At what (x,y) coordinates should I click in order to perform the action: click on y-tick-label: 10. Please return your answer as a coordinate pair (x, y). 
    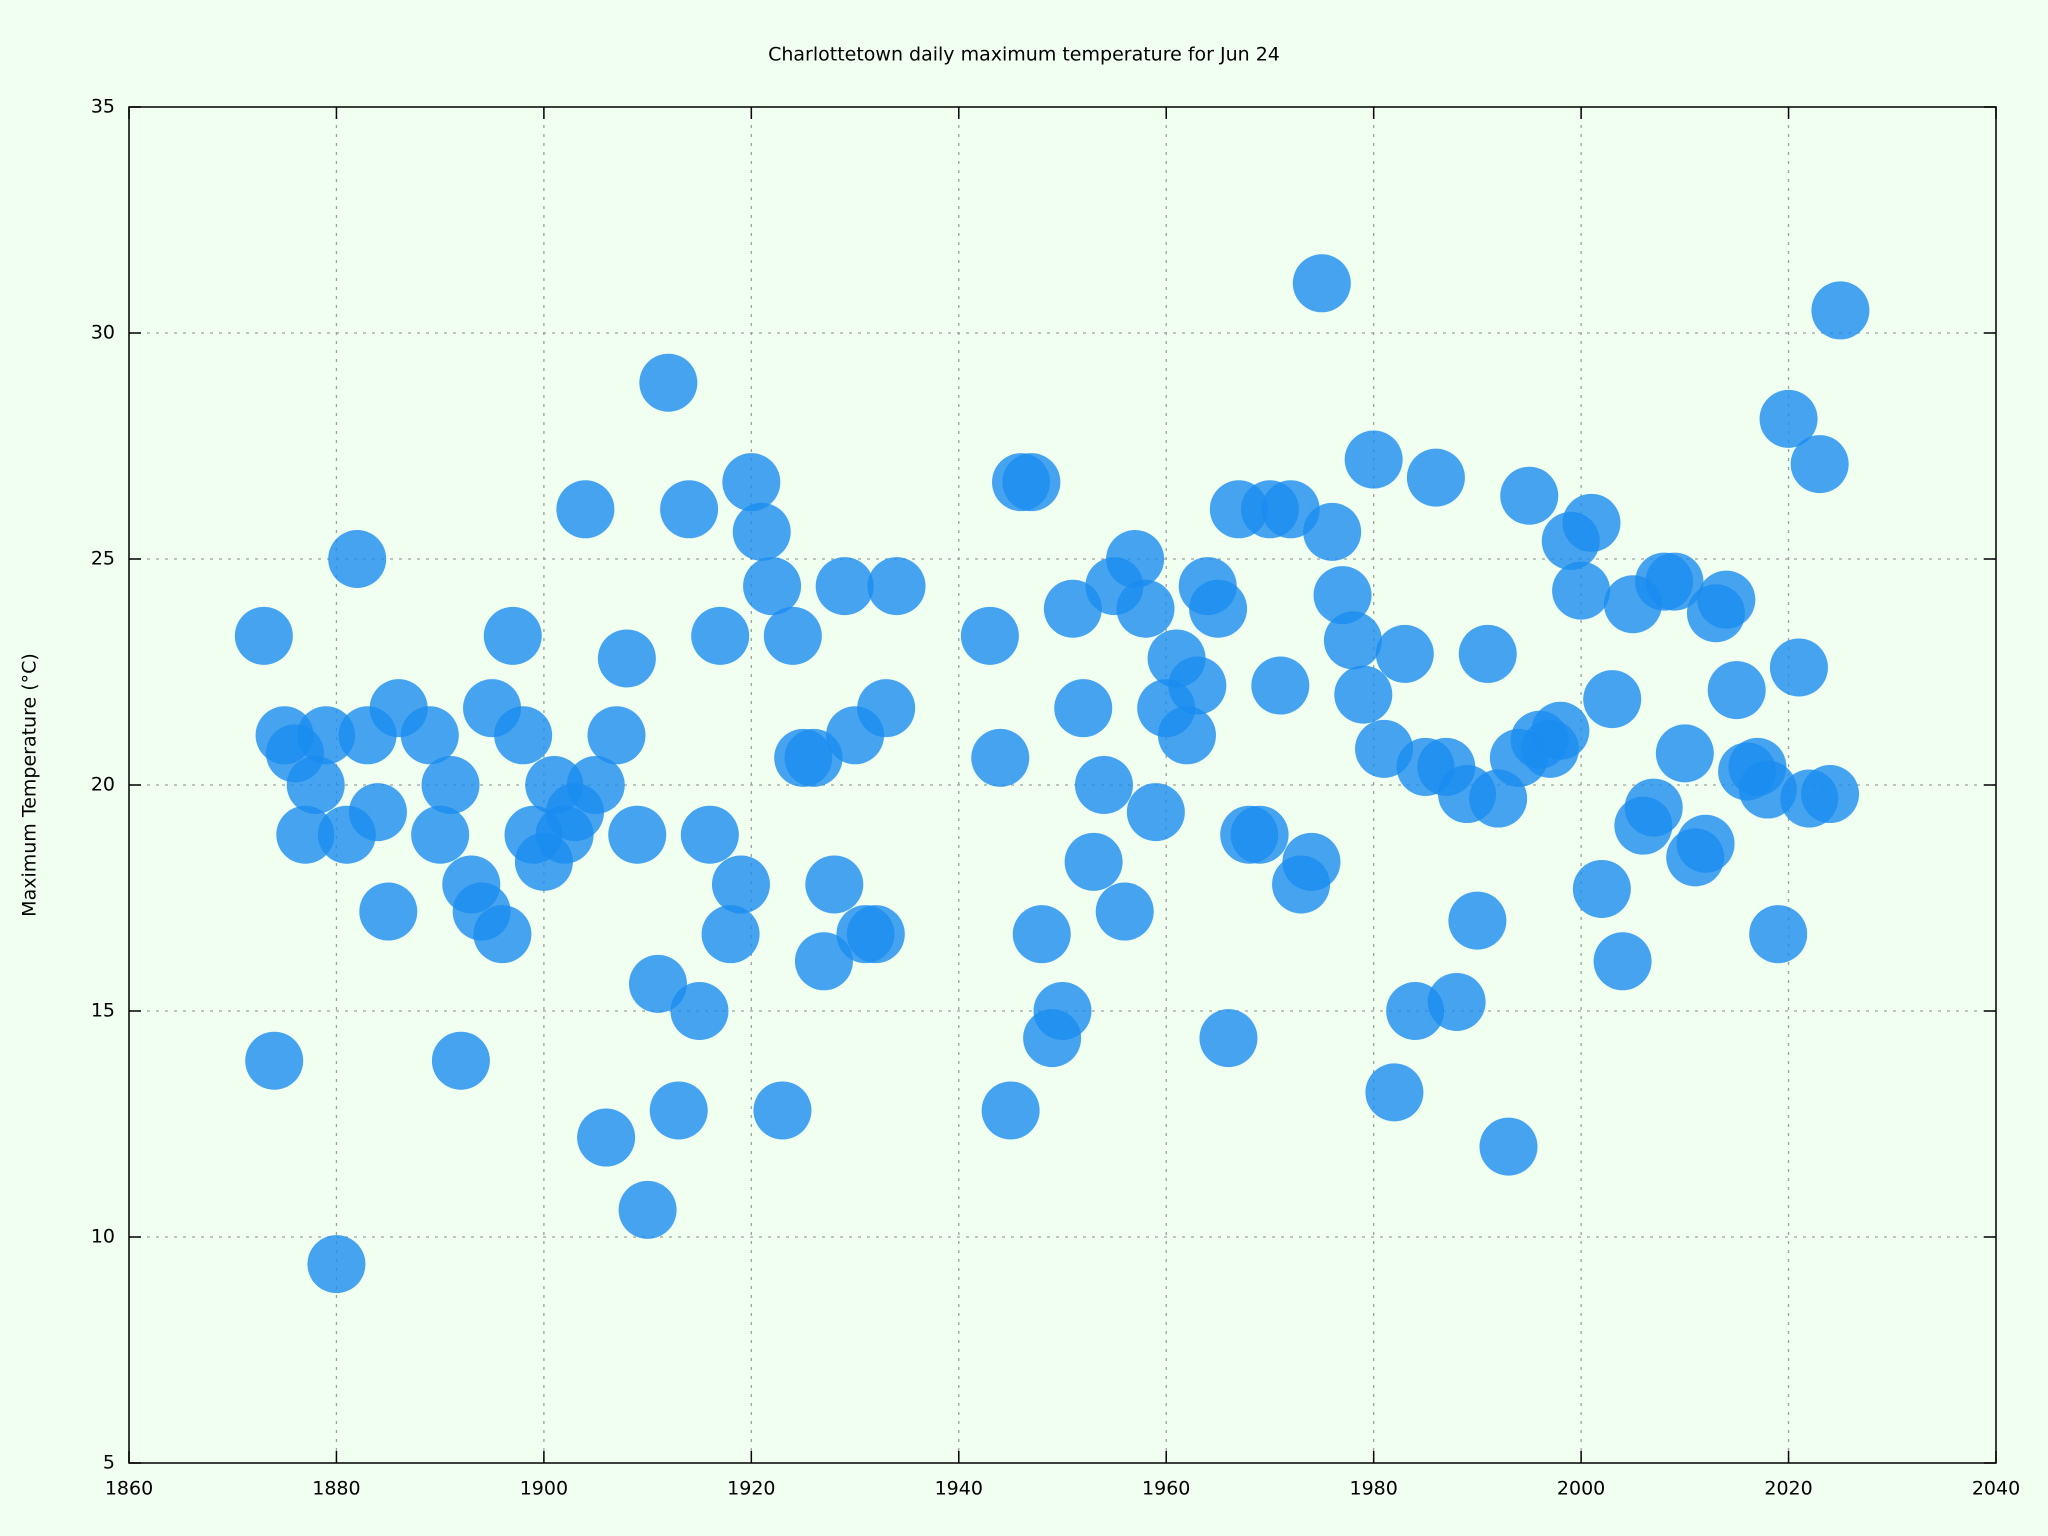
    Looking at the image, I should click on (103, 1237).